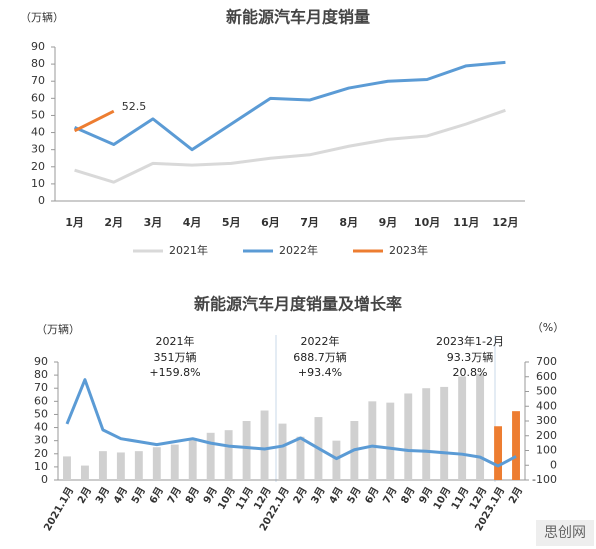 The width and height of the screenshot is (596, 549). I want to click on y-tick-label: 60, so click(41, 400).